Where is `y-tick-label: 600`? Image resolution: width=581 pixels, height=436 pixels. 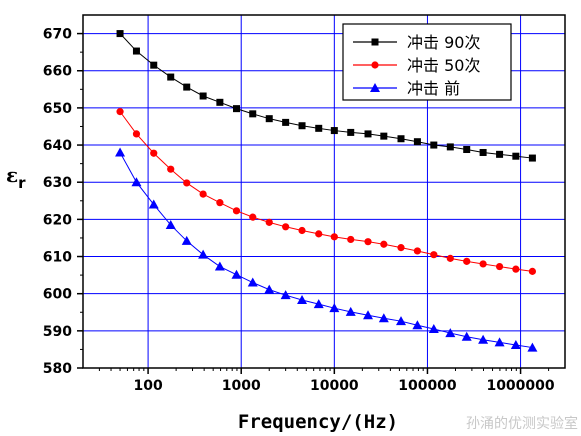 y-tick-label: 600 is located at coordinates (57, 295).